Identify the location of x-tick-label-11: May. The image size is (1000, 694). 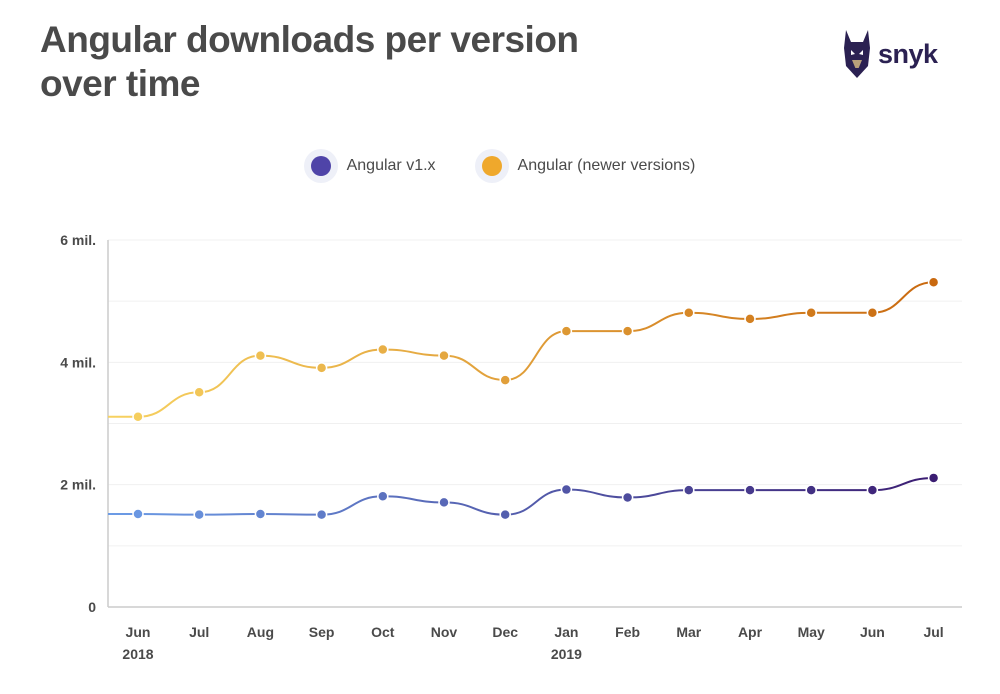
(811, 632).